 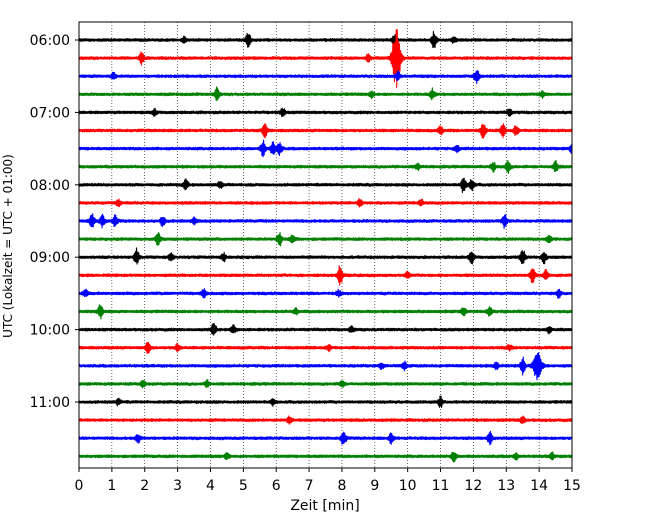 What do you see at coordinates (441, 486) in the screenshot?
I see `x-tick-label-11: 11` at bounding box center [441, 486].